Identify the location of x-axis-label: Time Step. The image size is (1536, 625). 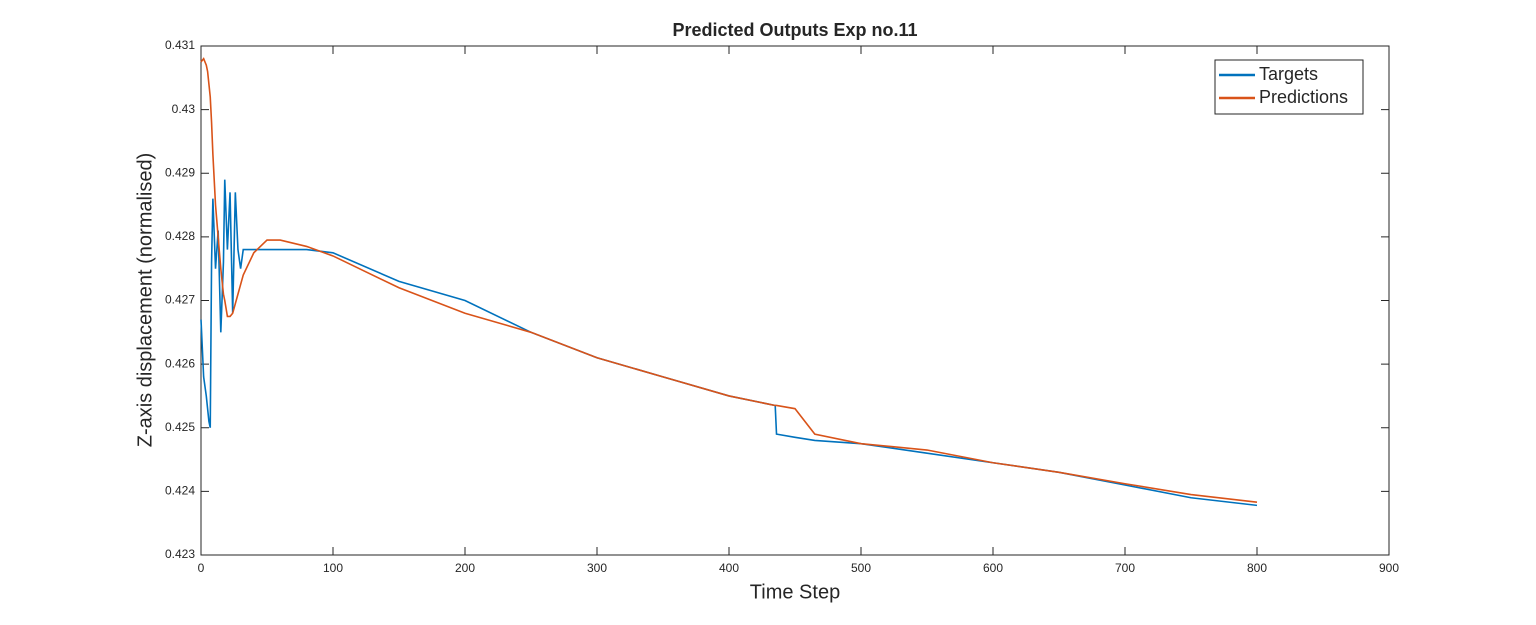
(795, 592).